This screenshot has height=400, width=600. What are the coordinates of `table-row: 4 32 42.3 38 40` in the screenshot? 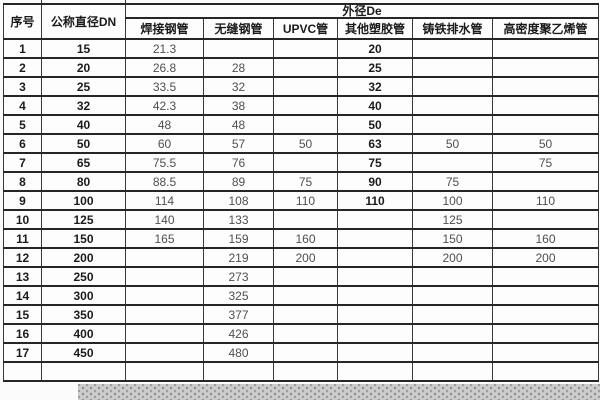 It's located at (301, 105).